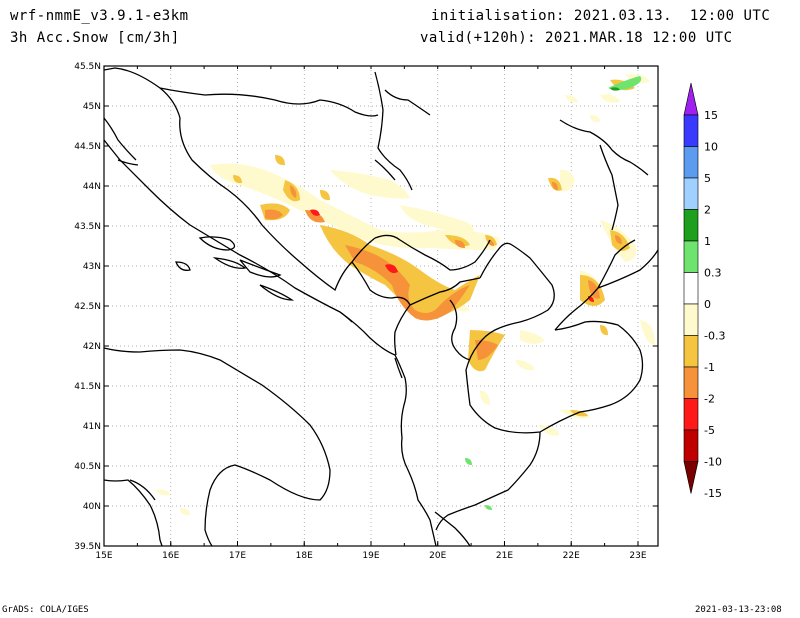 Image resolution: width=800 pixels, height=618 pixels. What do you see at coordinates (504, 556) in the screenshot?
I see `lon-tick-label: 21E` at bounding box center [504, 556].